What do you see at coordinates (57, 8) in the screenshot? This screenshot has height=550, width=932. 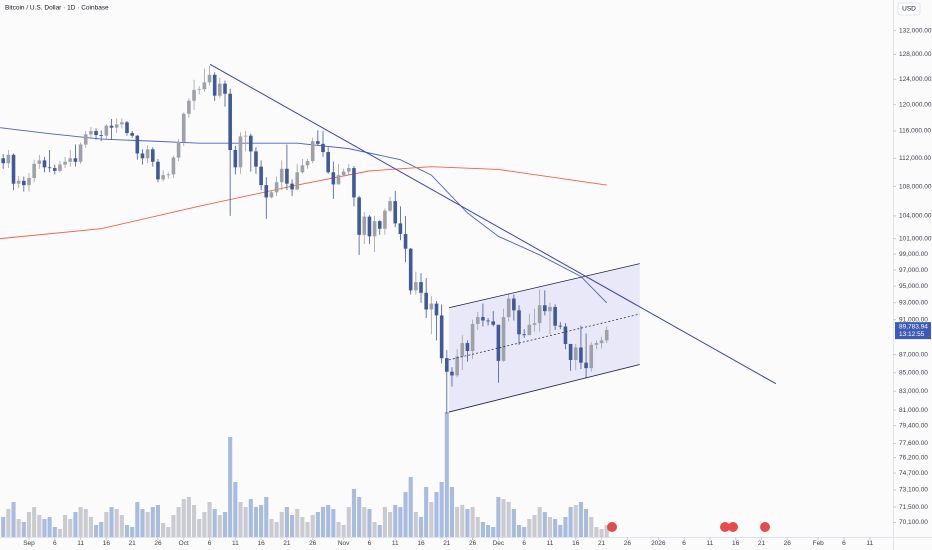 I see `chart-title: Bitcoin / U.S. Dollar · 1D · Coinbase` at bounding box center [57, 8].